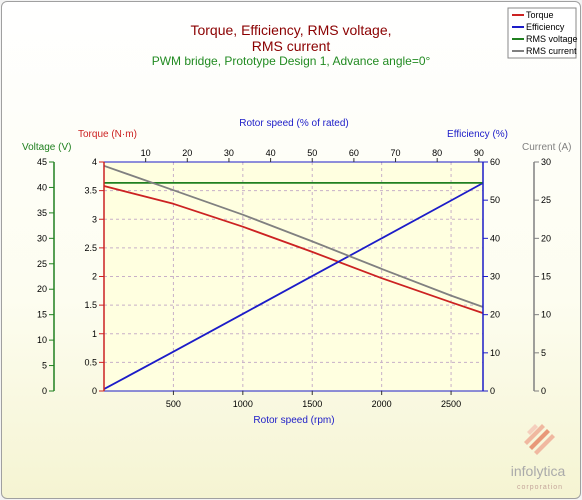  I want to click on voltage-tick-label: 15, so click(42, 315).